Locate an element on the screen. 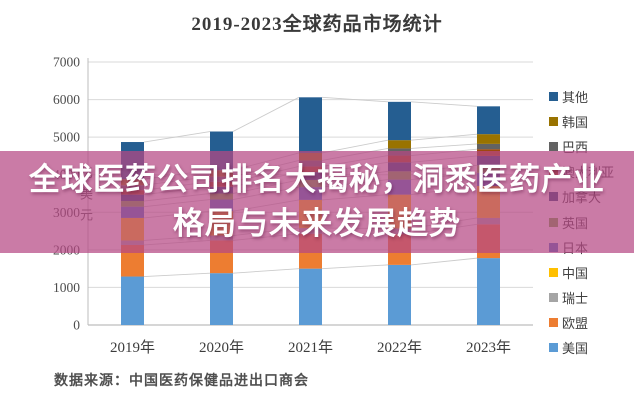 The height and width of the screenshot is (400, 634). y-tick-label: 1000 is located at coordinates (66, 287).